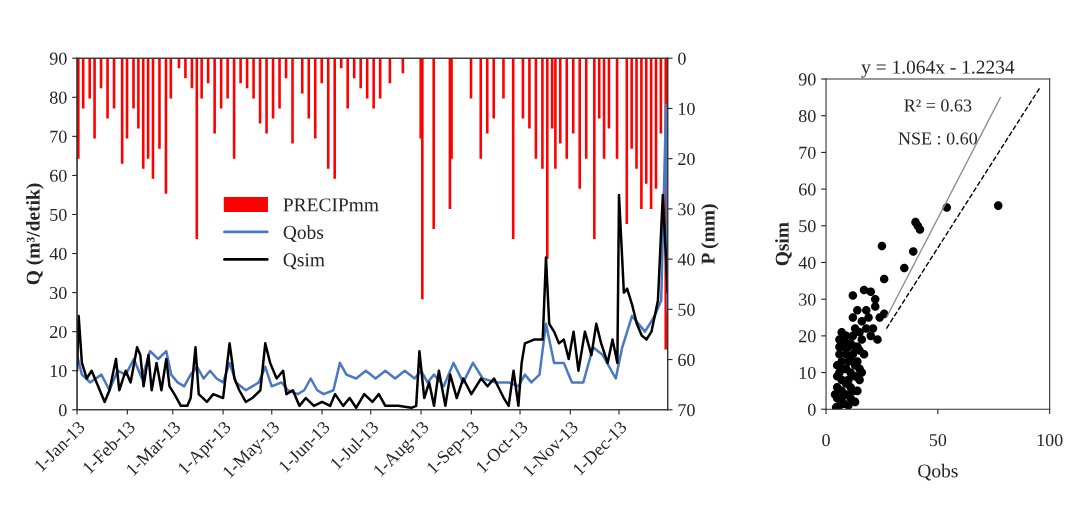 The height and width of the screenshot is (520, 1070). I want to click on x-axis-title: Qobs, so click(938, 472).